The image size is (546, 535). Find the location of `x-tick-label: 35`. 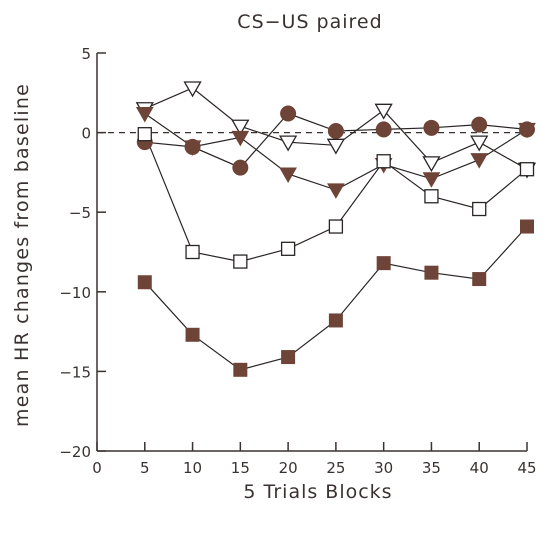

x-tick-label: 35 is located at coordinates (431, 468).